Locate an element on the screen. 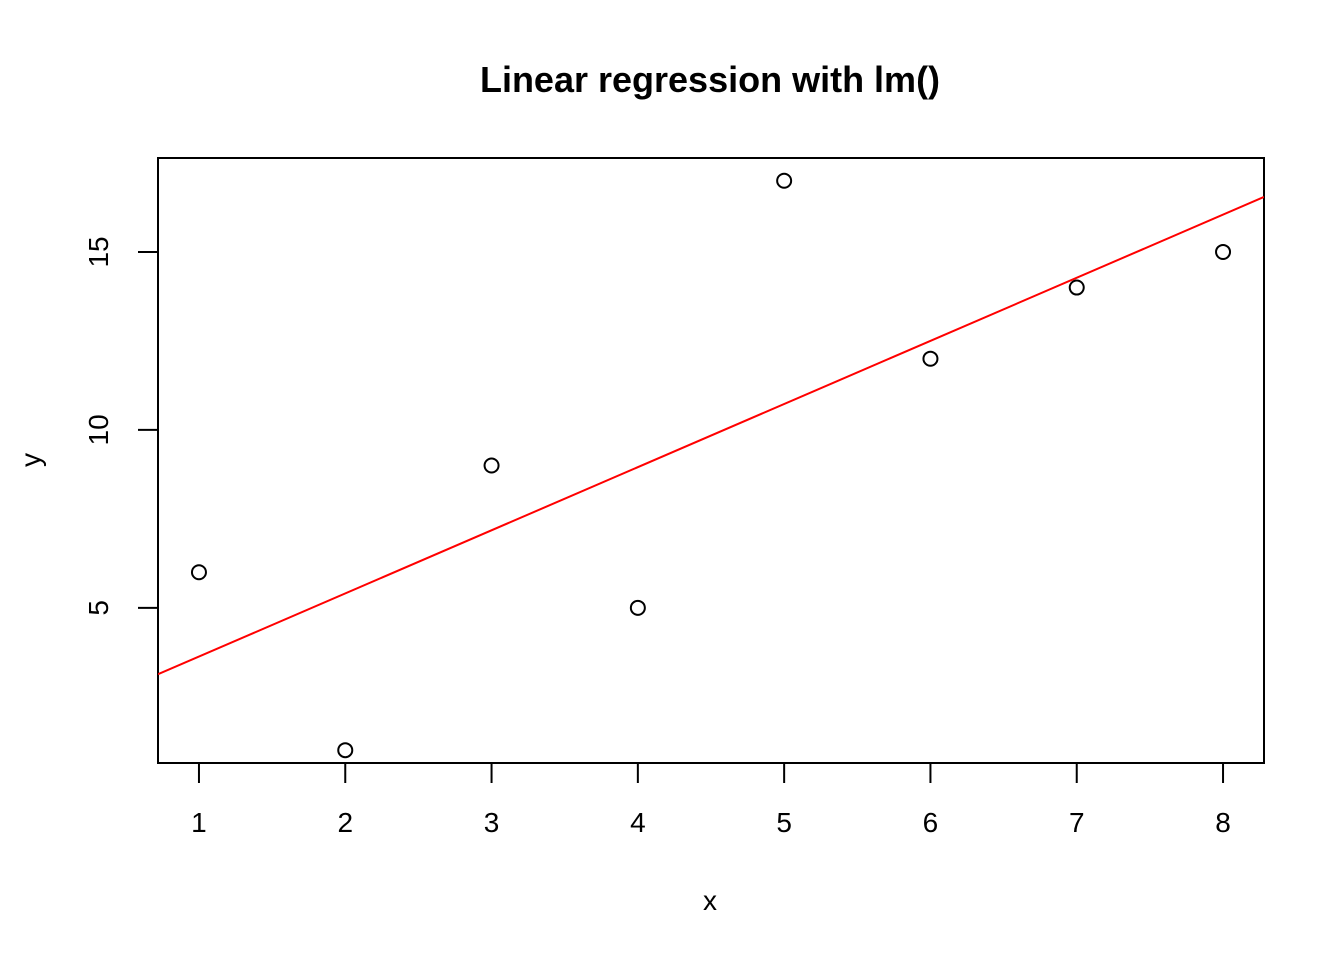 The height and width of the screenshot is (960, 1344). x-tick-label: 3 is located at coordinates (492, 822).